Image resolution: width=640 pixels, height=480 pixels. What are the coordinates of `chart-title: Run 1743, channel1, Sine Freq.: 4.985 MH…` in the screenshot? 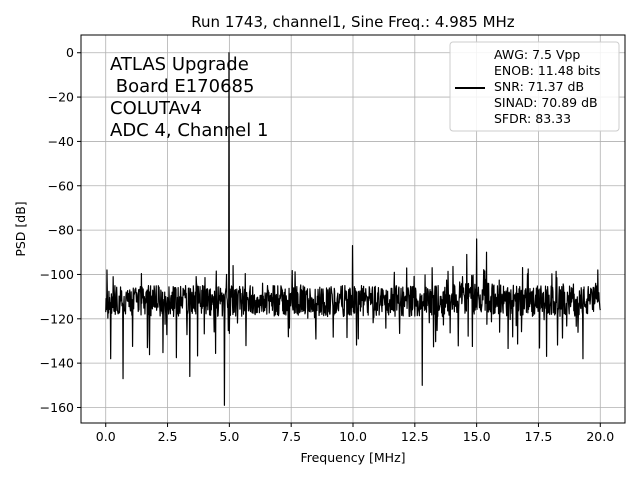 It's located at (353, 22).